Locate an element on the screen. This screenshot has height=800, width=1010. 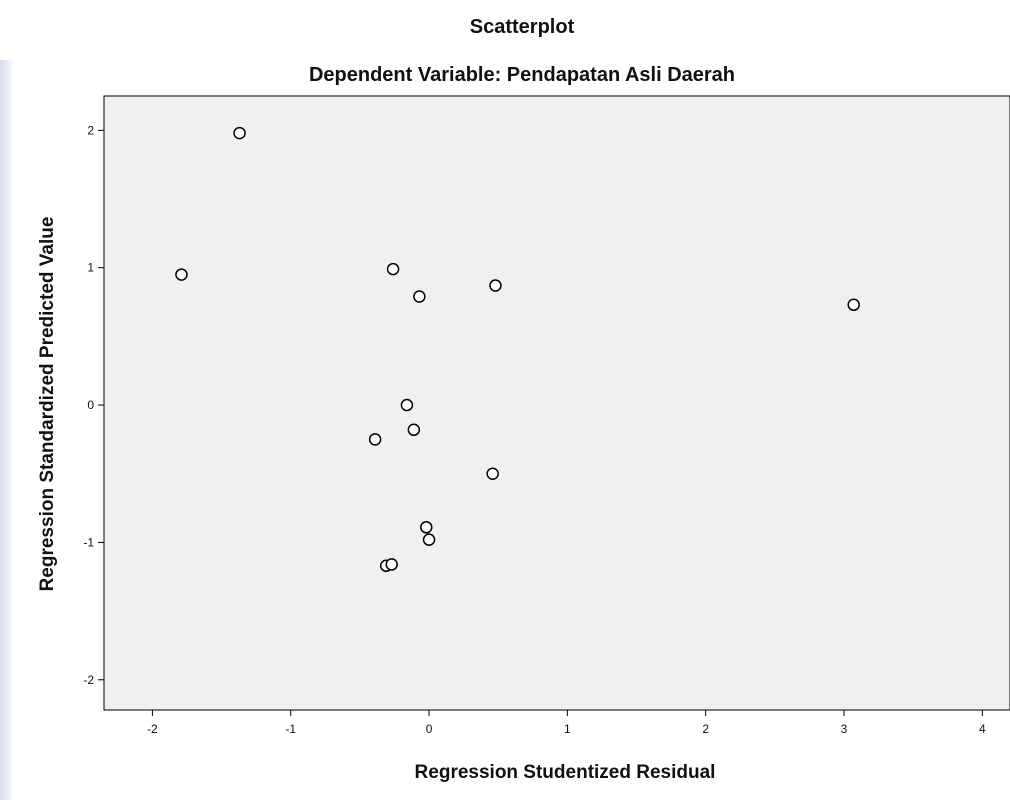
x-tick-label: -2 is located at coordinates (152, 729).